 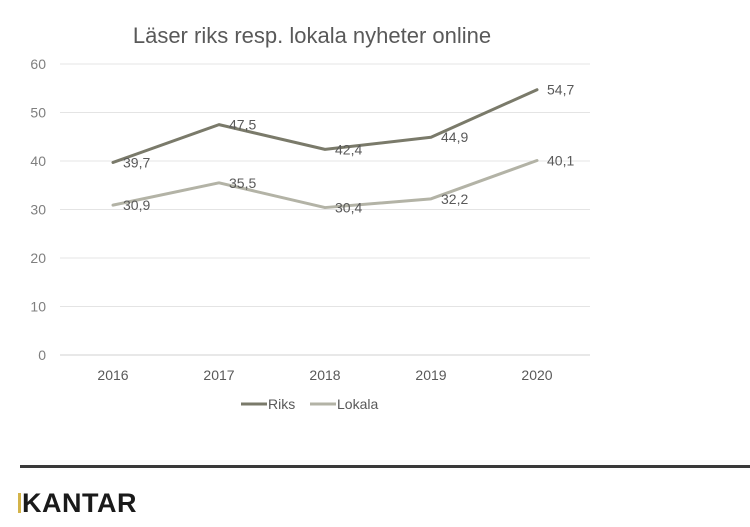 I want to click on legend-label: Riks, so click(x=281, y=404).